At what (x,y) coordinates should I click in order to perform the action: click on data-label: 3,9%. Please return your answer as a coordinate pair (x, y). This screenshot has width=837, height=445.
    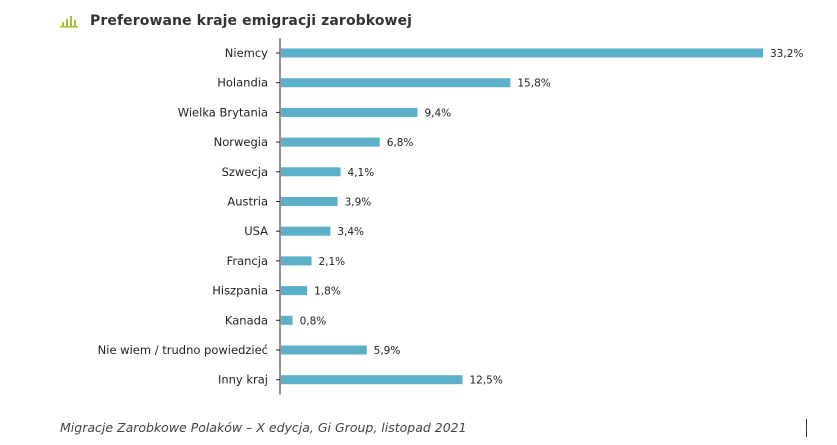
    Looking at the image, I should click on (358, 203).